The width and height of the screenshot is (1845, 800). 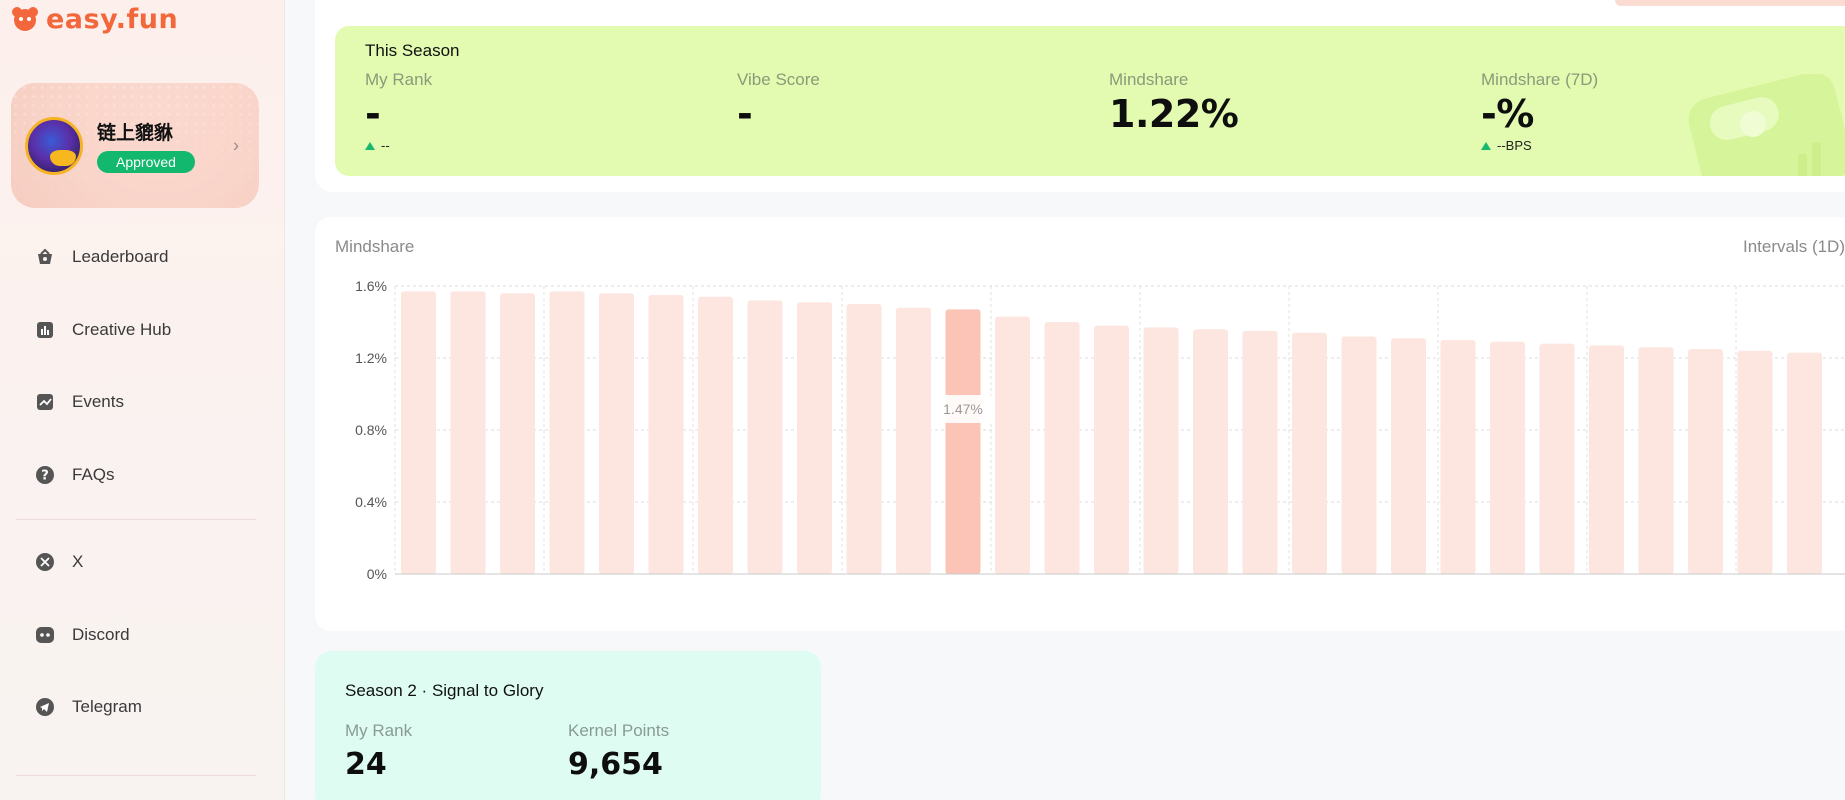 What do you see at coordinates (93, 474) in the screenshot?
I see `sidebar-item-label: FAQs` at bounding box center [93, 474].